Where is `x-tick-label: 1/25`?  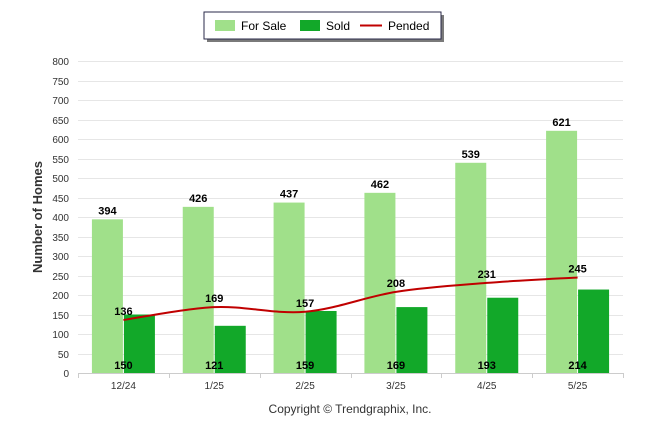 x-tick-label: 1/25 is located at coordinates (215, 386).